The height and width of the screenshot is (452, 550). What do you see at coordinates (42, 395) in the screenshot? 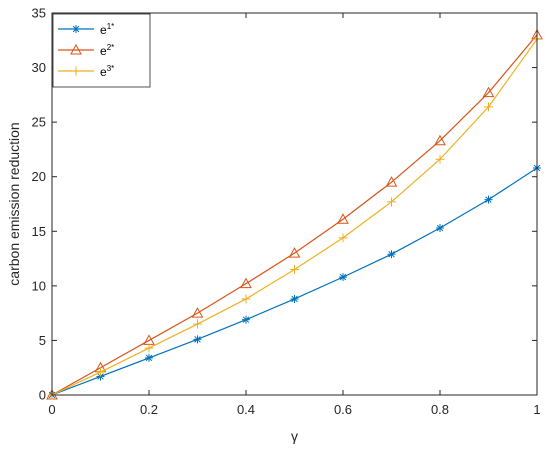
I see `y-tick-label: 0` at bounding box center [42, 395].